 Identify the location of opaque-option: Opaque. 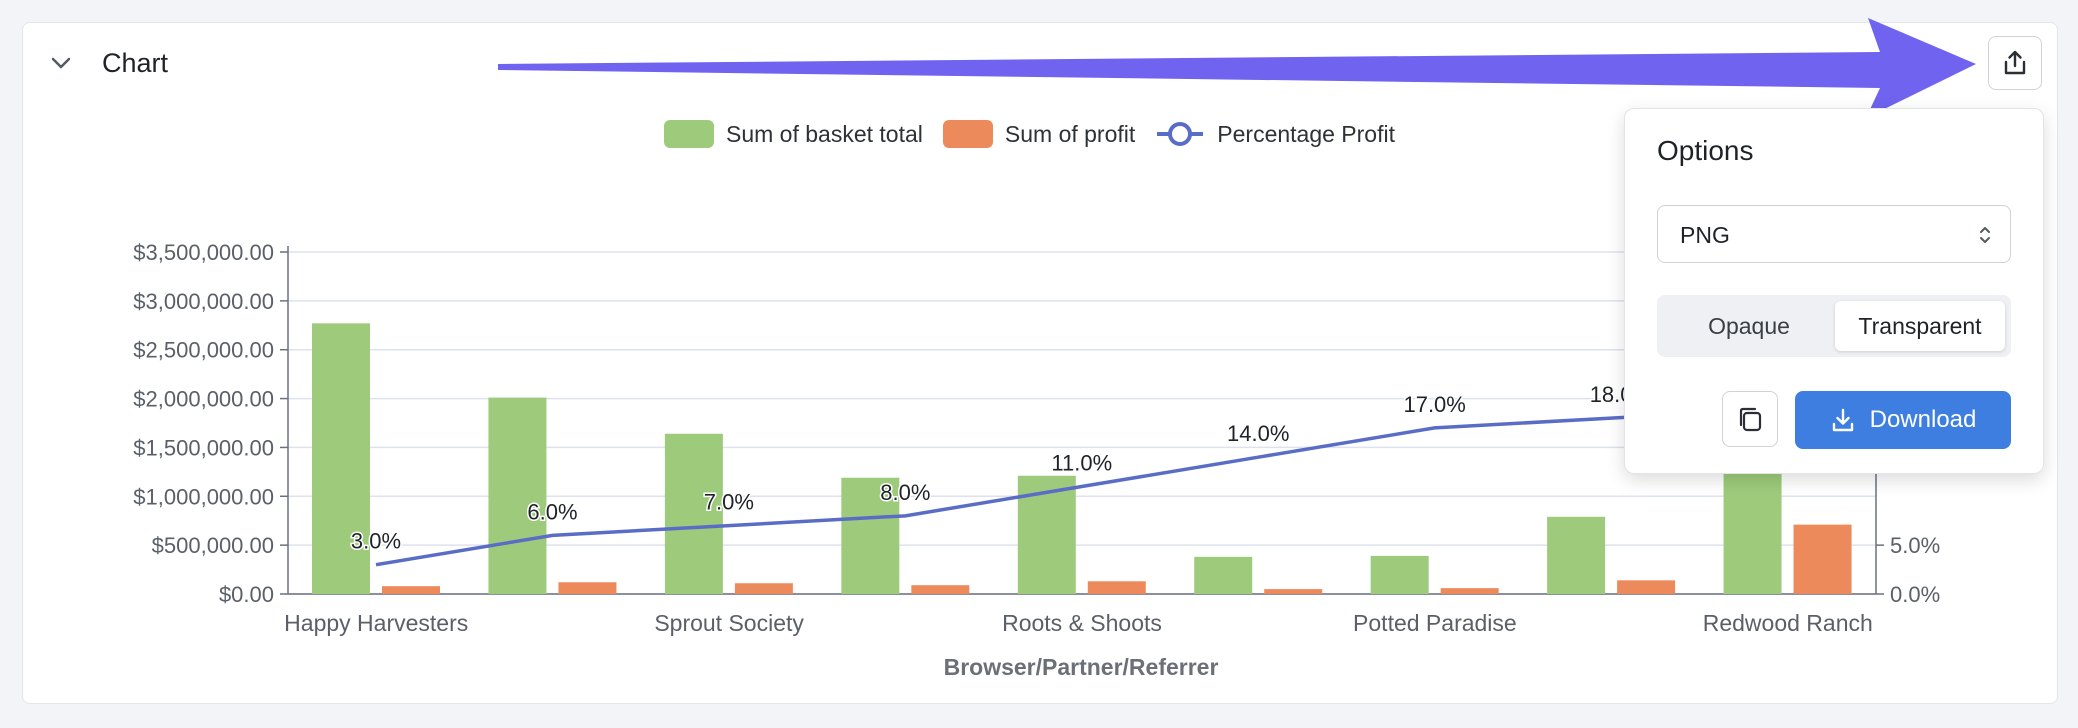
(1749, 325).